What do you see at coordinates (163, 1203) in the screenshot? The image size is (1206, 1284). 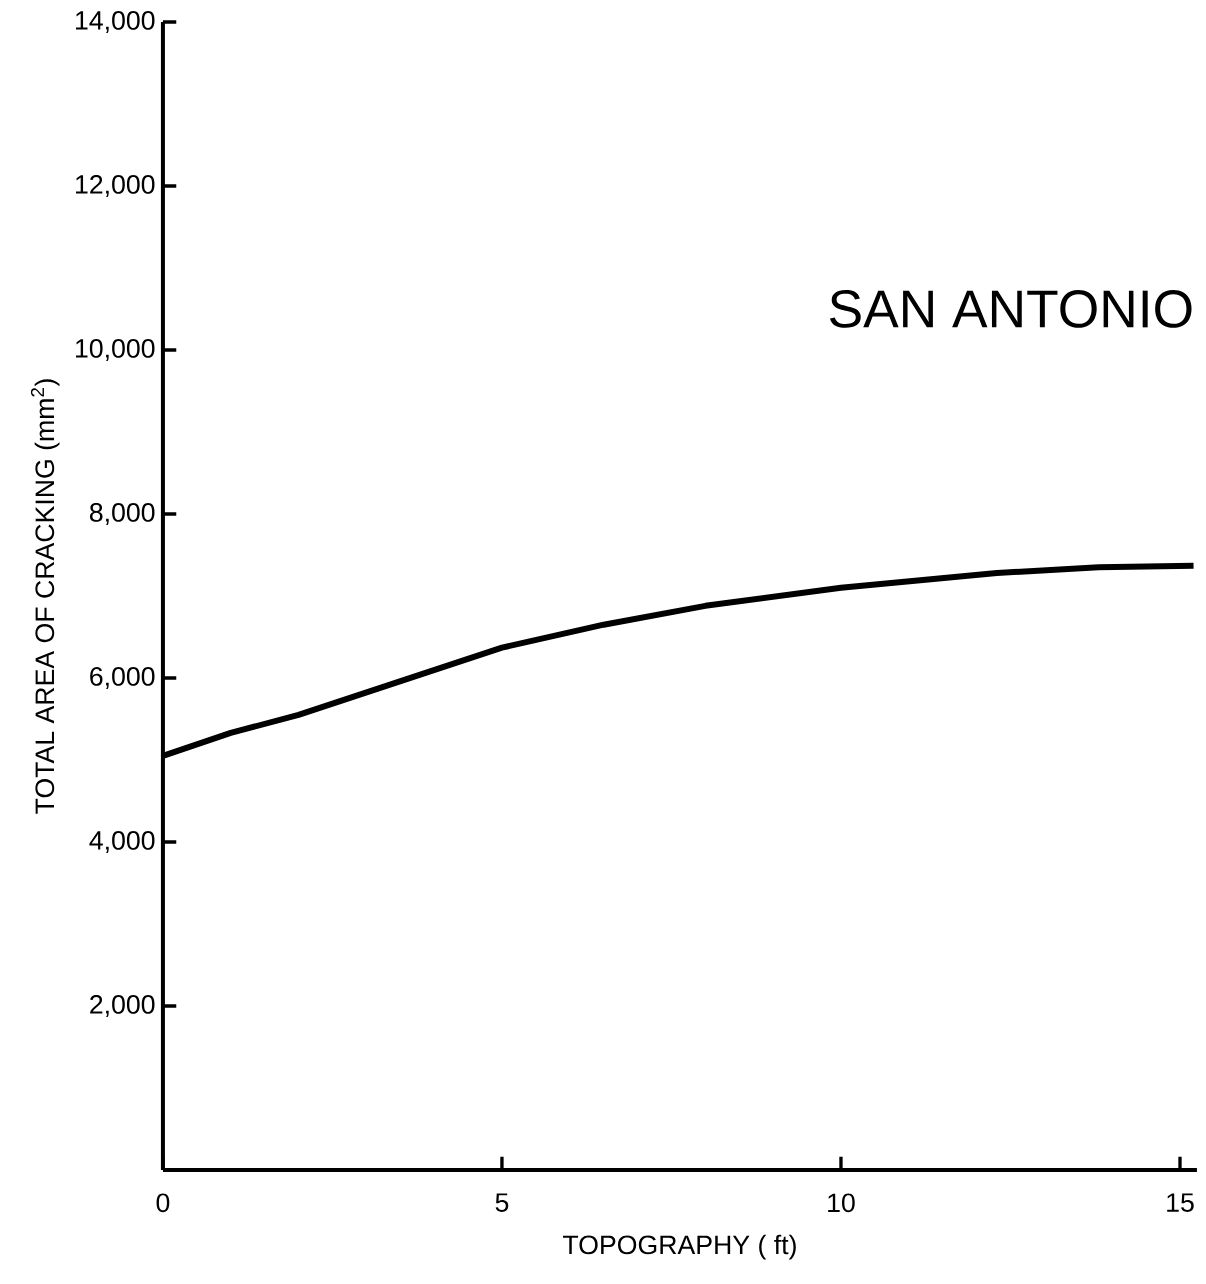 I see `x-tick-label: 0` at bounding box center [163, 1203].